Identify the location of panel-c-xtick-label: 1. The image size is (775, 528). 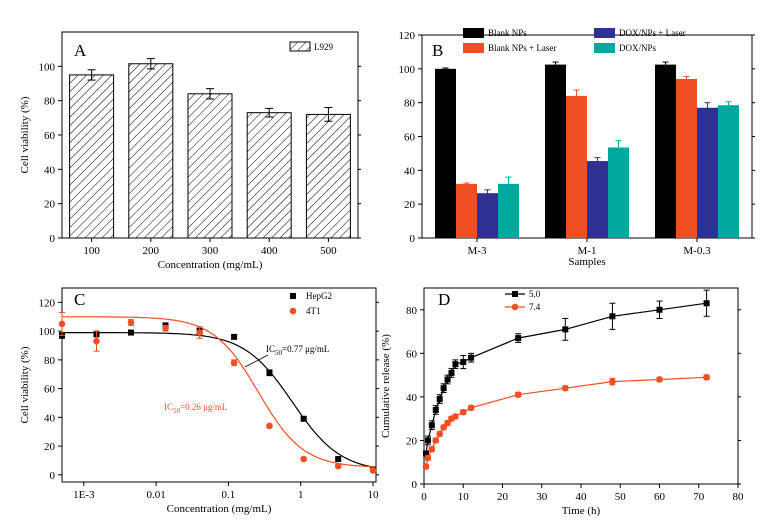
(301, 495).